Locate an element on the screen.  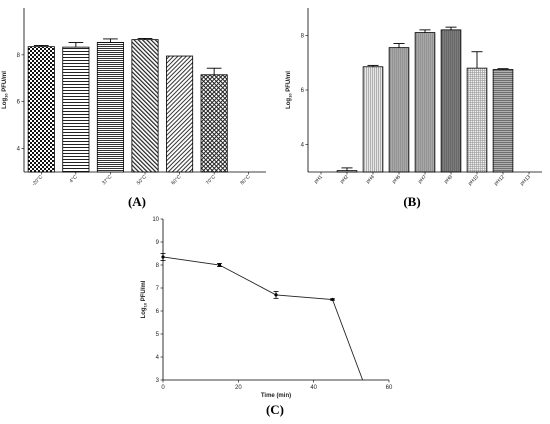
x-tick-label: 70°C is located at coordinates (211, 180).